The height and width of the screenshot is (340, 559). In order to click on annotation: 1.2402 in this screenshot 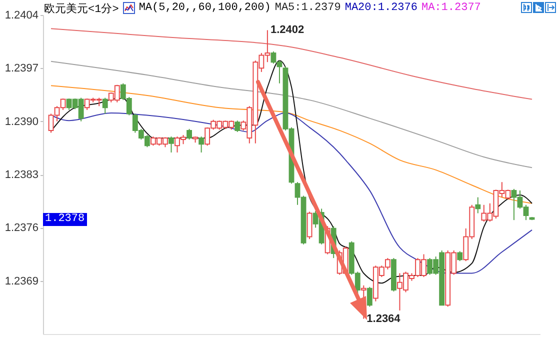, I will do `click(287, 30)`.